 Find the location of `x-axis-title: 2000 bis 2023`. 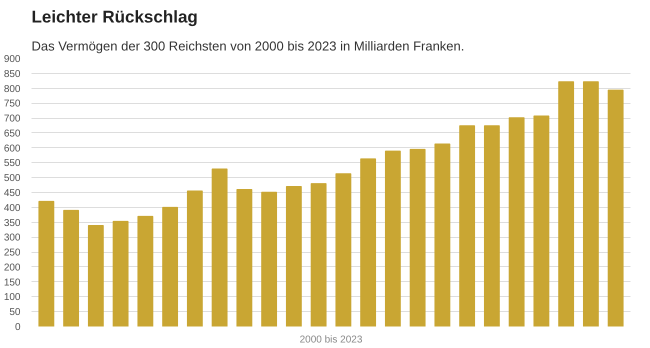

x-axis-title: 2000 bis 2023 is located at coordinates (331, 340).